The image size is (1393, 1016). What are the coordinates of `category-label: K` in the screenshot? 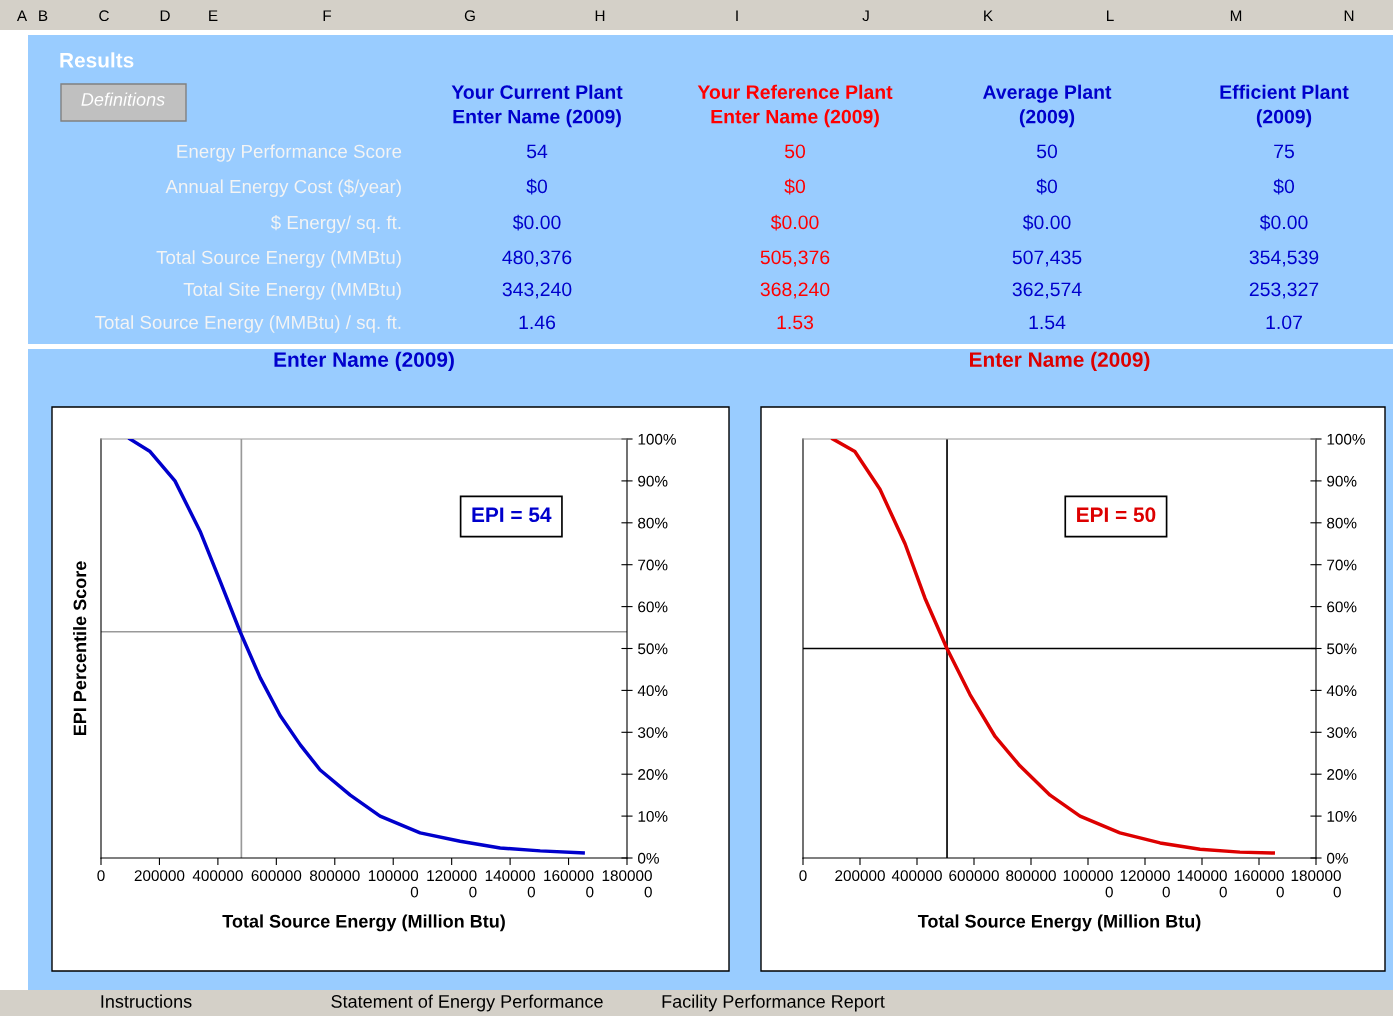 It's located at (988, 15).